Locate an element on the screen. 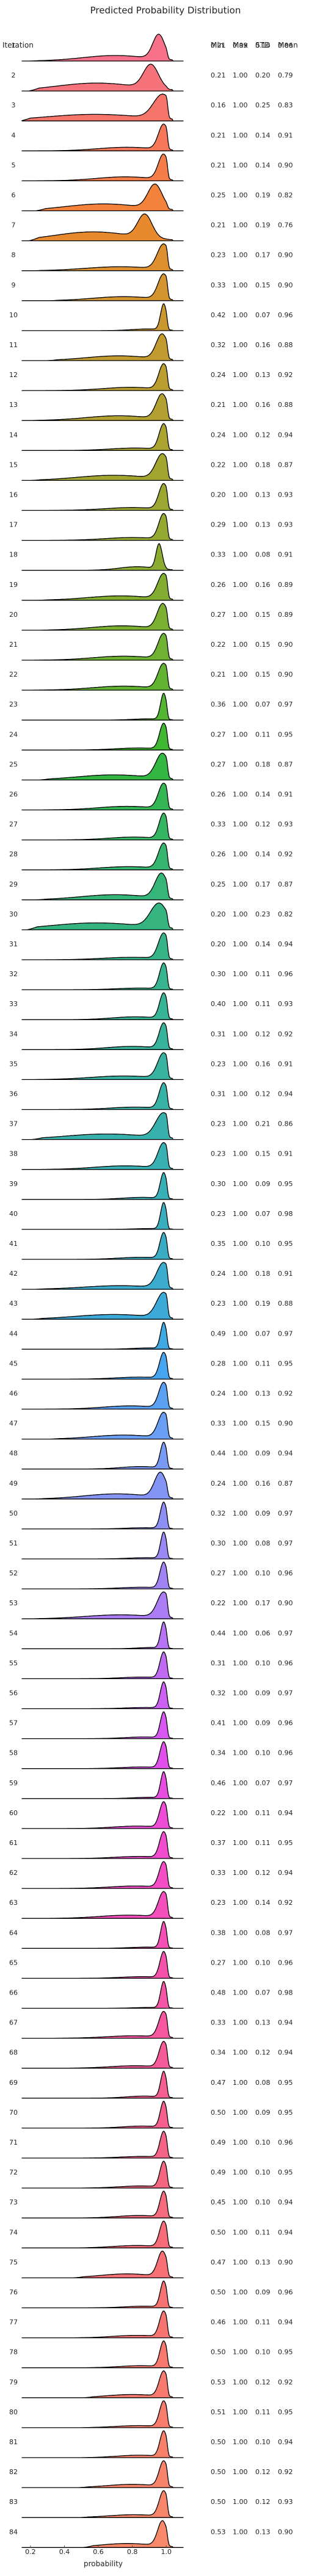 The image size is (331, 2576). iteration-label: 77 is located at coordinates (13, 2322).